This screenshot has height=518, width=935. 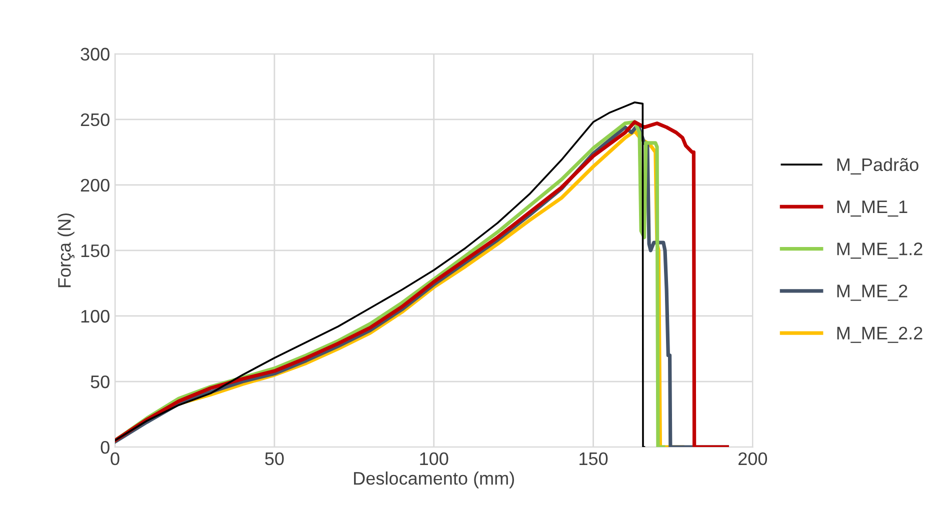 I want to click on legend-label: M_Padrão, so click(x=877, y=166).